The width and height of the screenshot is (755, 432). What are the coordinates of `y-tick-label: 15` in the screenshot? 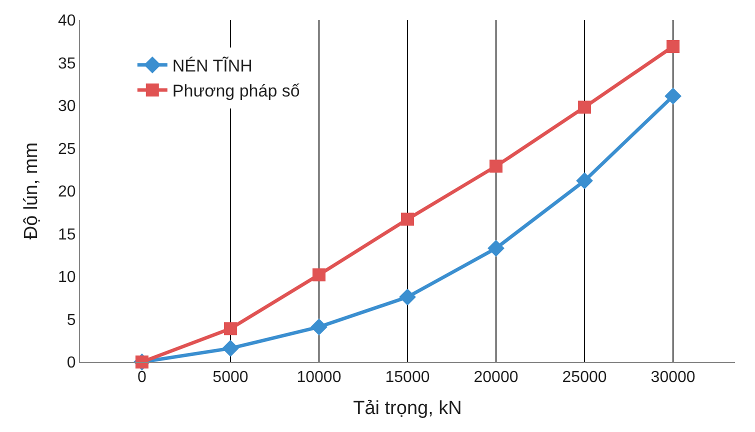 It's located at (67, 235).